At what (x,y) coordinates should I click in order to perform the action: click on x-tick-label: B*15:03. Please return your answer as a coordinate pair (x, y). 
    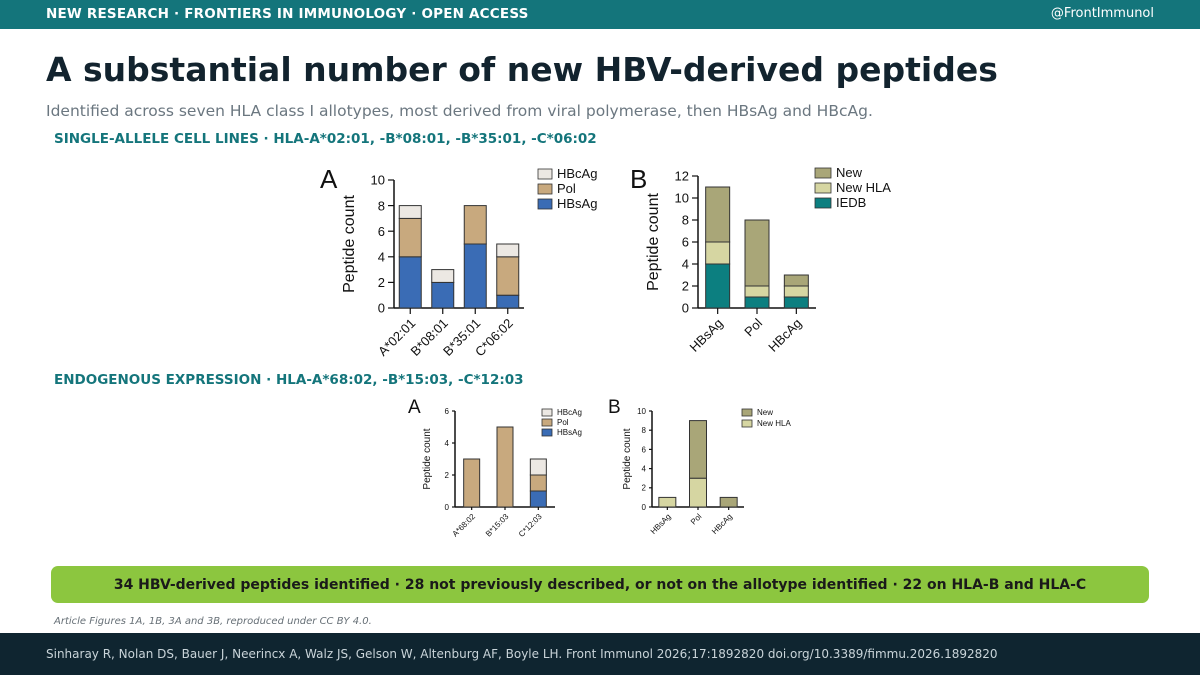
    Looking at the image, I should click on (497, 525).